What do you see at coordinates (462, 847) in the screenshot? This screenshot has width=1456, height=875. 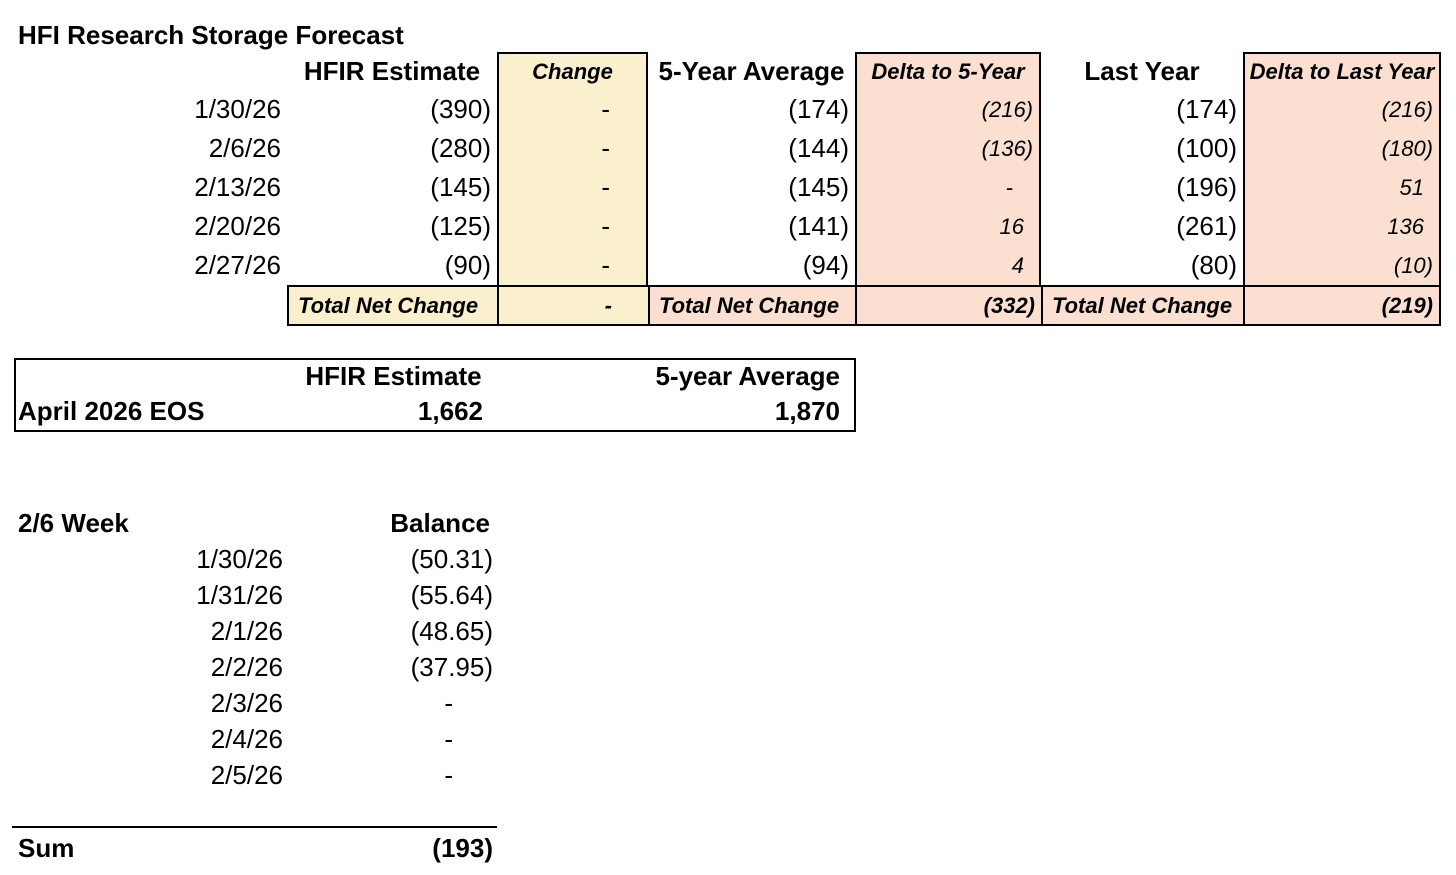 I see `sum-value: (193)` at bounding box center [462, 847].